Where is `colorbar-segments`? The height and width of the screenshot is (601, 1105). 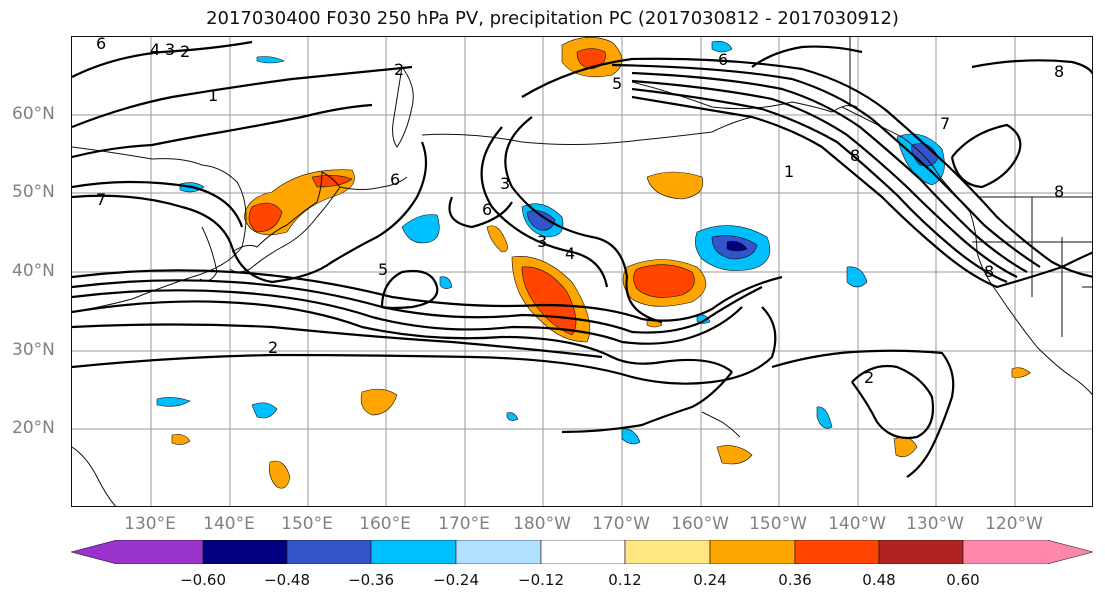
colorbar-segments is located at coordinates (582, 552).